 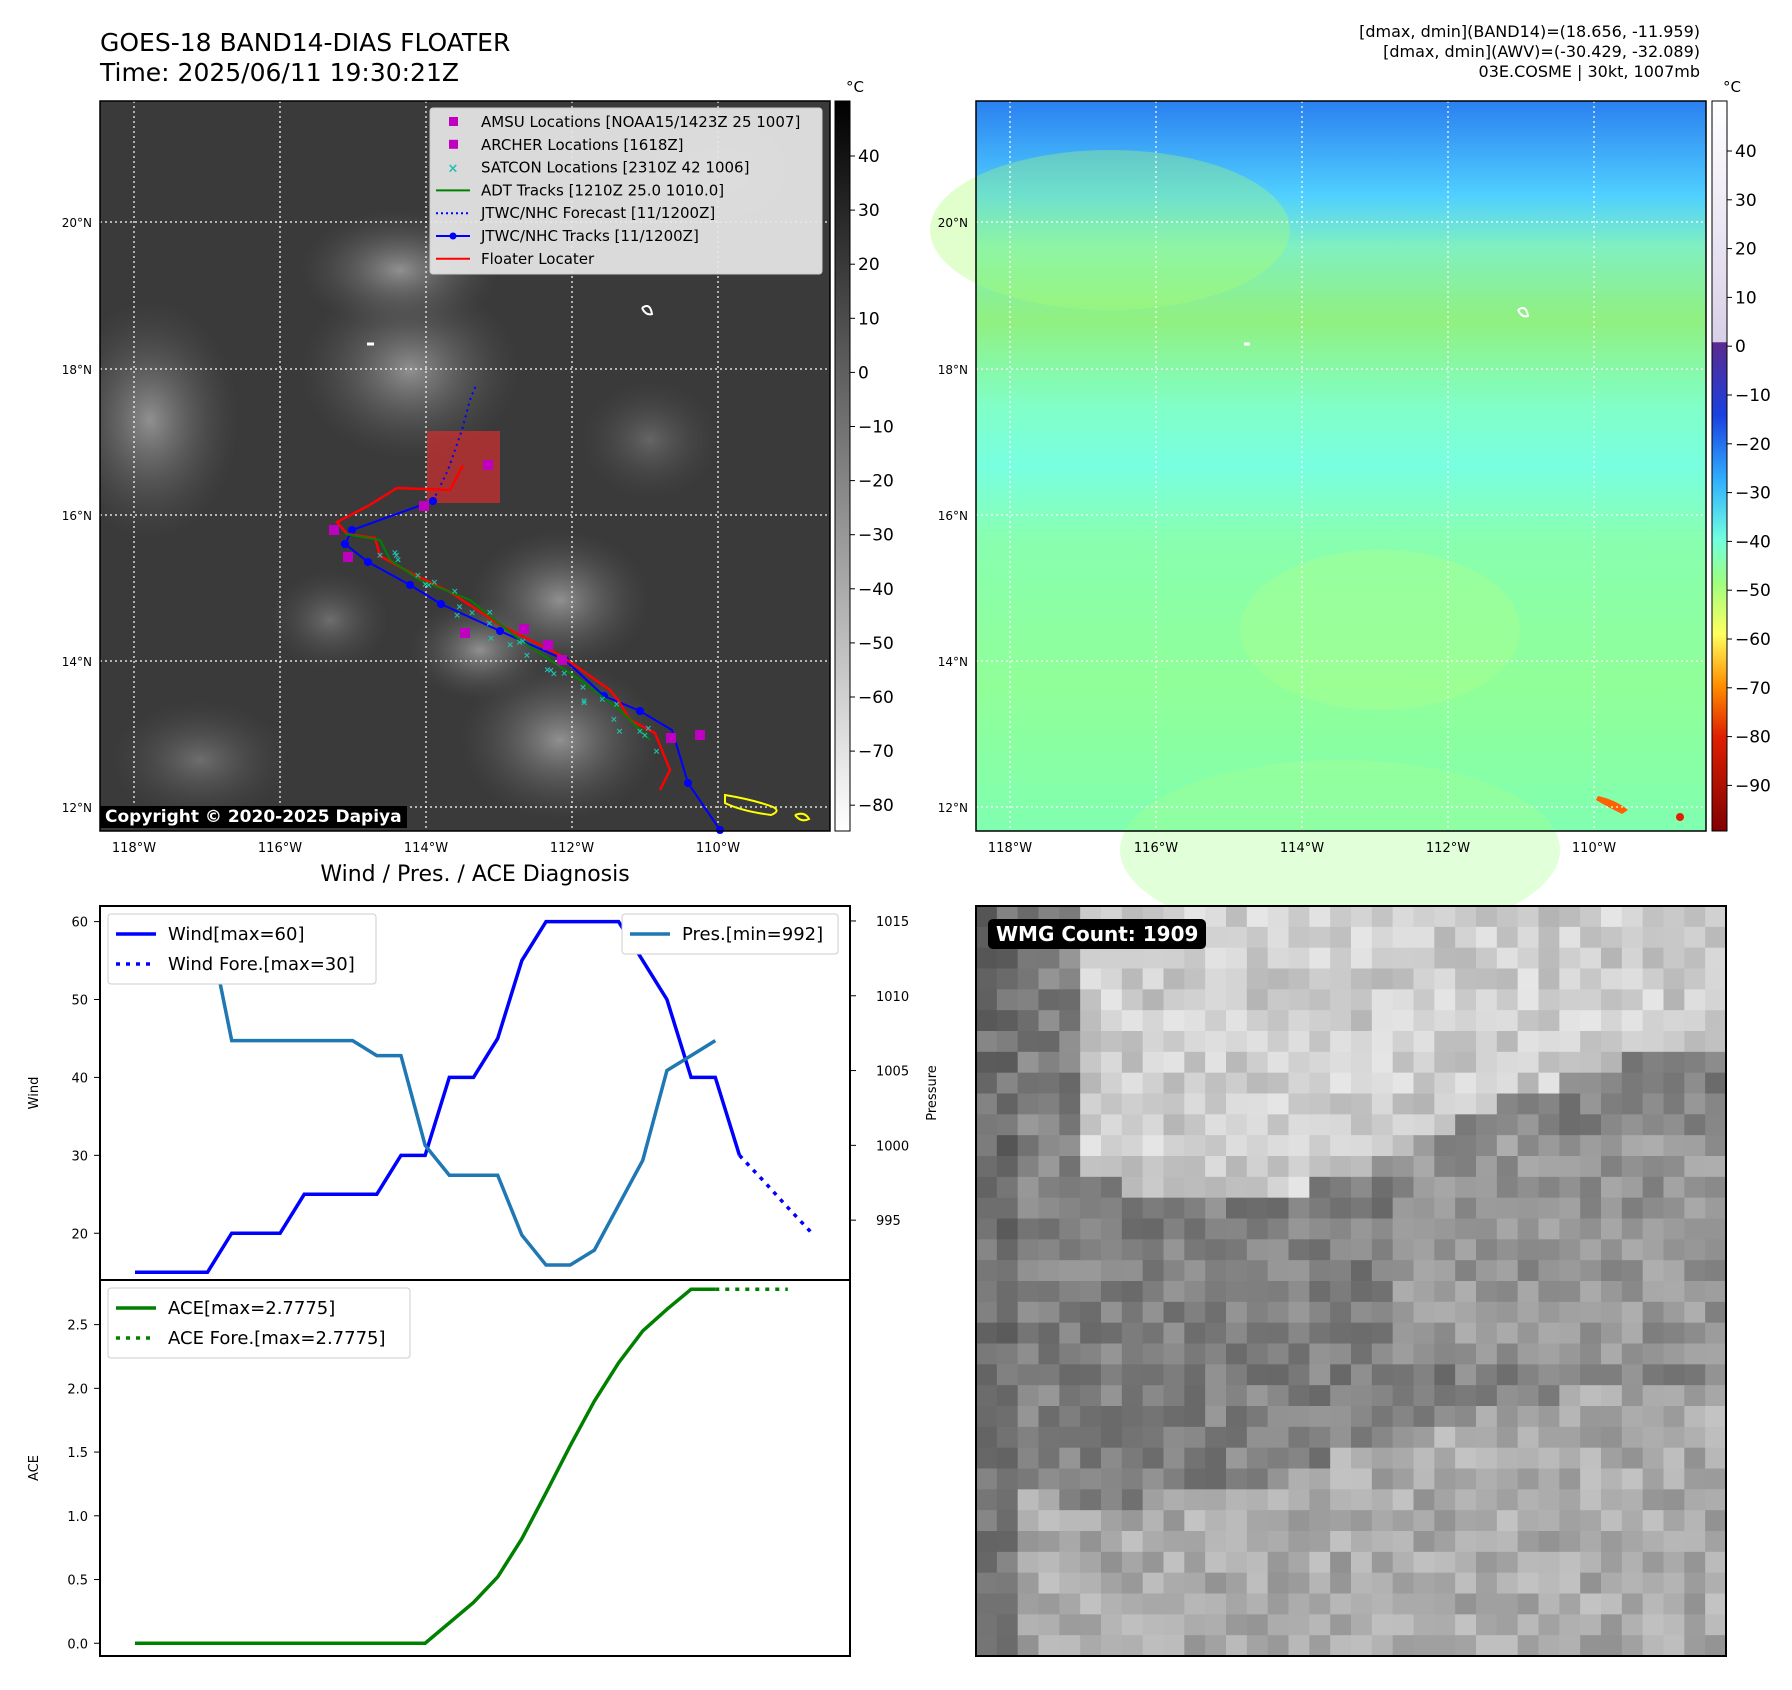 I want to click on legend-entry-label: SATCON Locations [2310Z 42 1006], so click(x=615, y=168).